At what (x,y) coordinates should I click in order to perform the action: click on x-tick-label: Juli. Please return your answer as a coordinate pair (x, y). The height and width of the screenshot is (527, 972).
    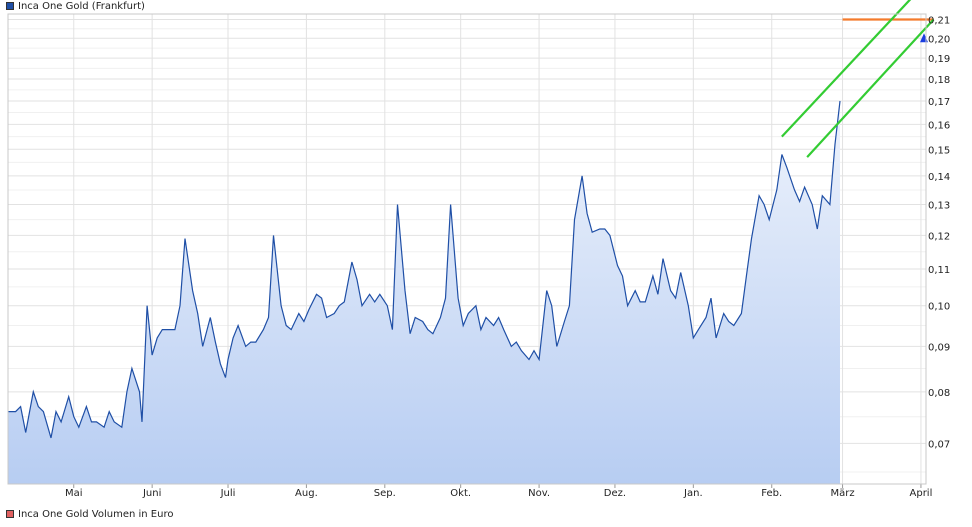
    Looking at the image, I should click on (228, 493).